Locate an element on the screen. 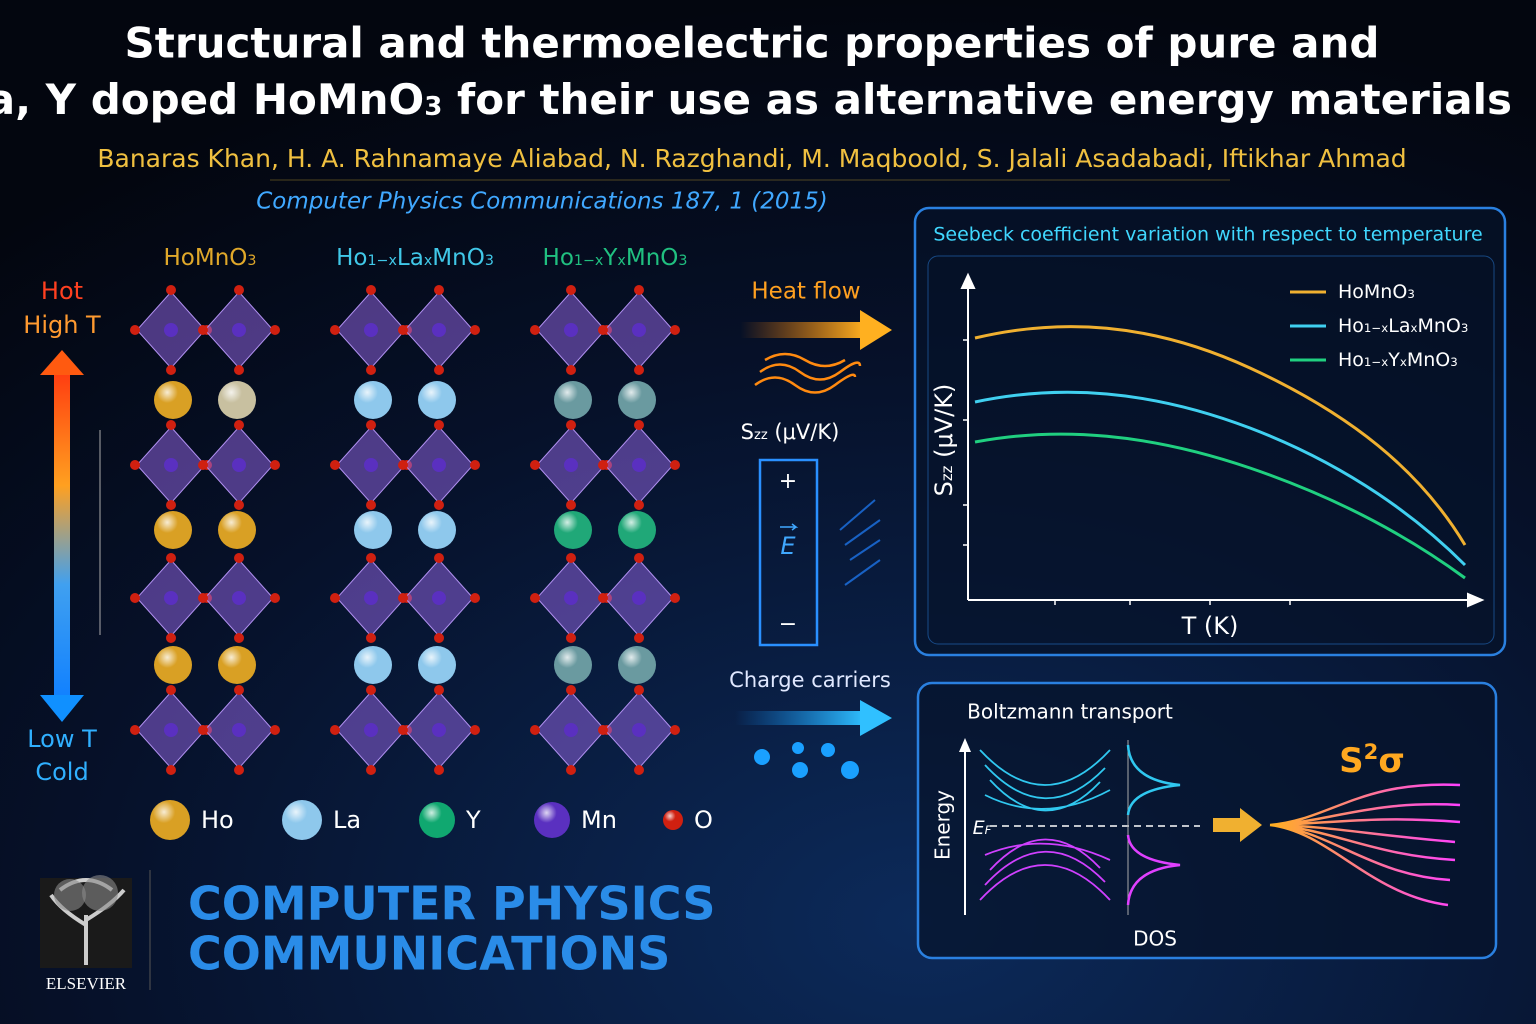 The width and height of the screenshot is (1536, 1024). legend-label: HoMnO3 is located at coordinates (1376, 292).